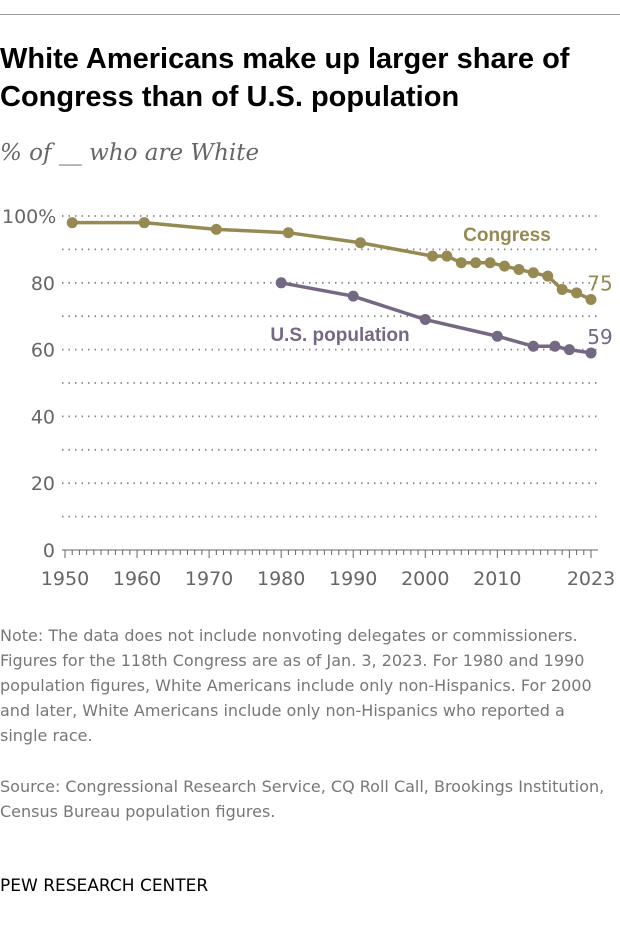 The image size is (620, 940). Describe the element at coordinates (43, 351) in the screenshot. I see `y-tick-label: 60` at that location.